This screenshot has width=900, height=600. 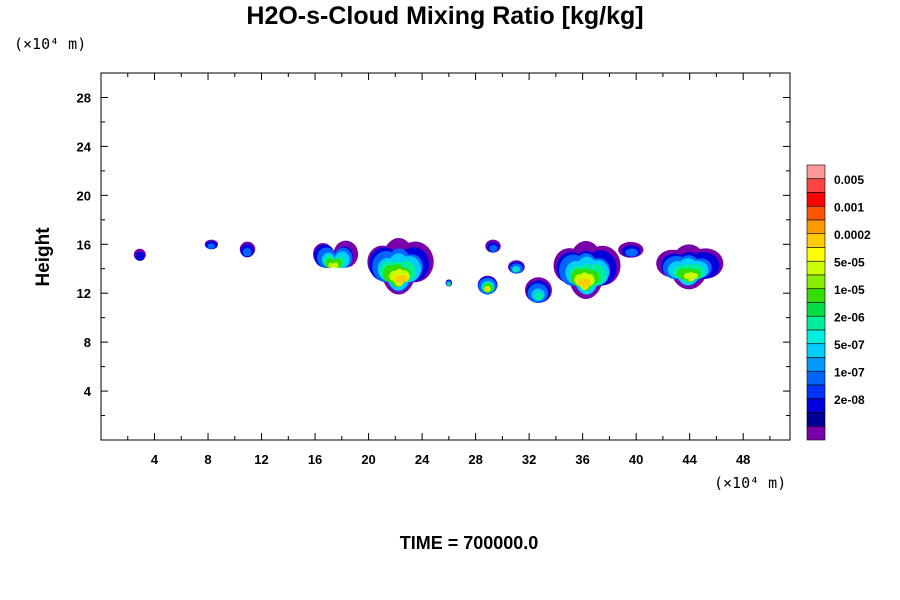 I want to click on x-tick-label: 4, so click(x=155, y=459).